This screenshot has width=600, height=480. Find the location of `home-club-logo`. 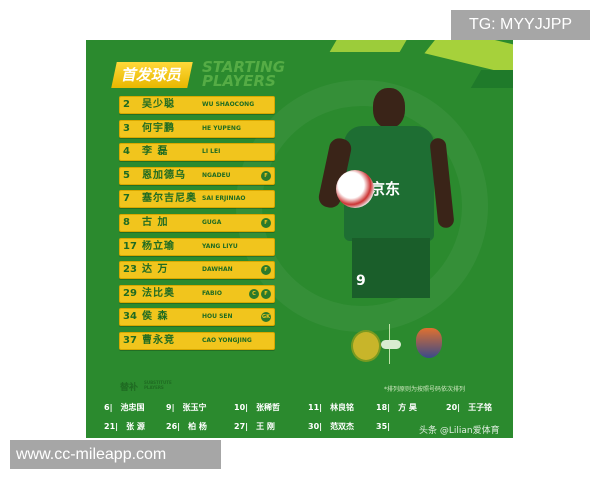

home-club-logo is located at coordinates (366, 346).